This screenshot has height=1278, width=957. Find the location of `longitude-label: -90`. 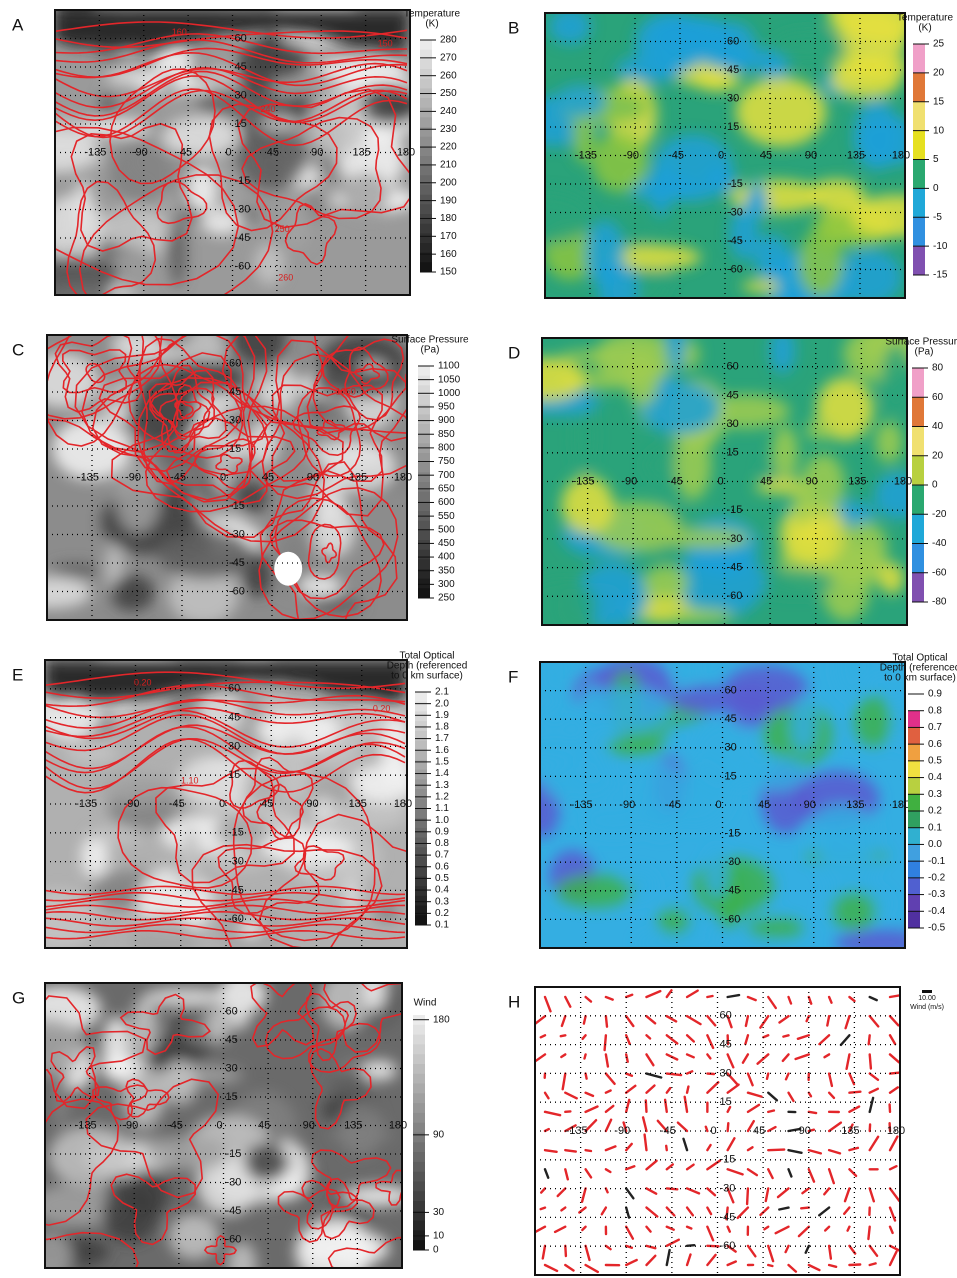

longitude-label: -90 is located at coordinates (140, 152).